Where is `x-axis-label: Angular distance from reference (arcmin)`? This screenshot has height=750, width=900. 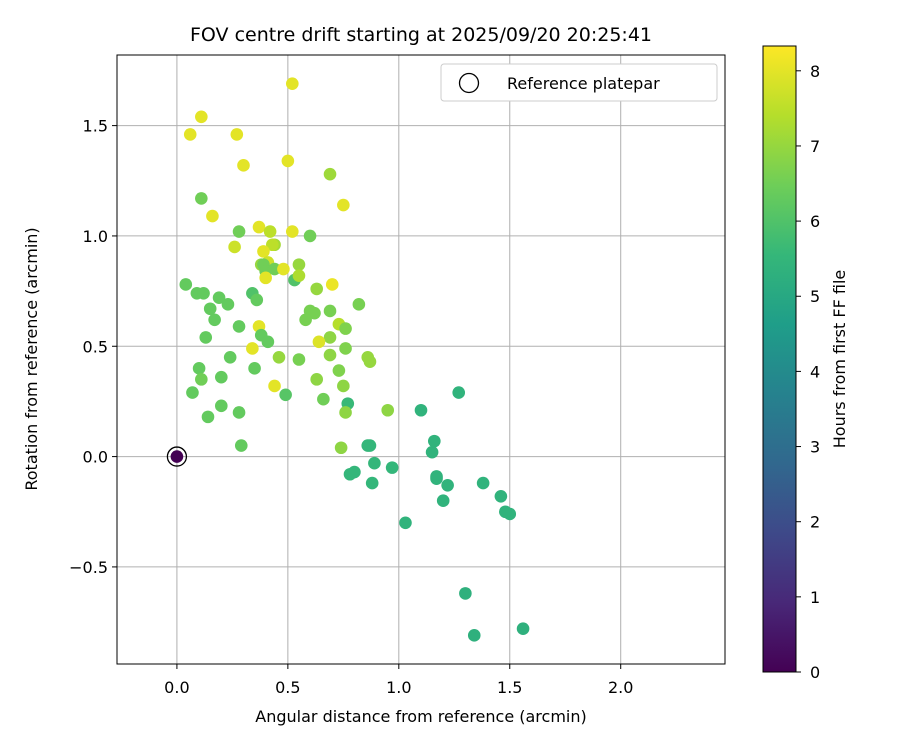 x-axis-label: Angular distance from reference (arcmin) is located at coordinates (420, 716).